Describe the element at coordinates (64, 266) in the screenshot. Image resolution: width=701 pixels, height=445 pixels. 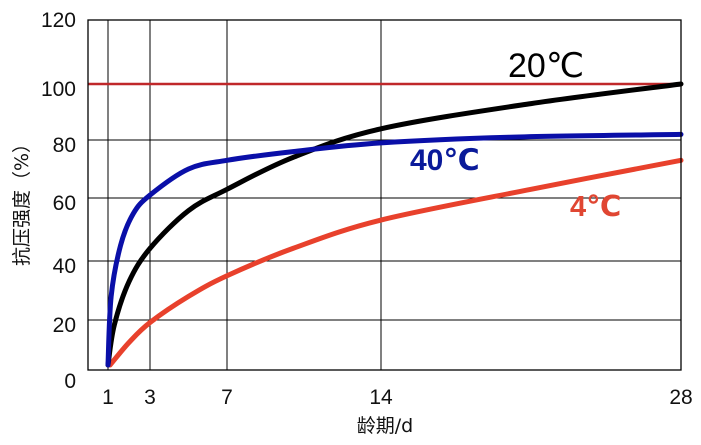
I see `y-tick-label: 40` at that location.